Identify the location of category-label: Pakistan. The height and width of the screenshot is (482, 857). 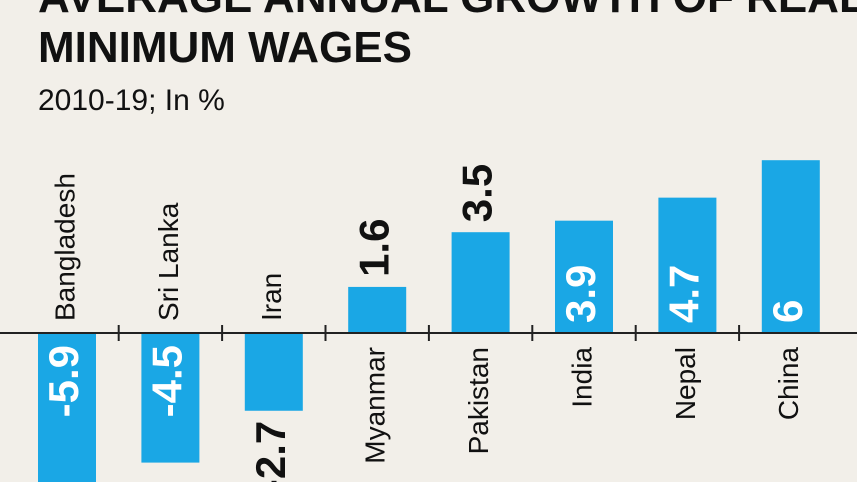
(478, 400).